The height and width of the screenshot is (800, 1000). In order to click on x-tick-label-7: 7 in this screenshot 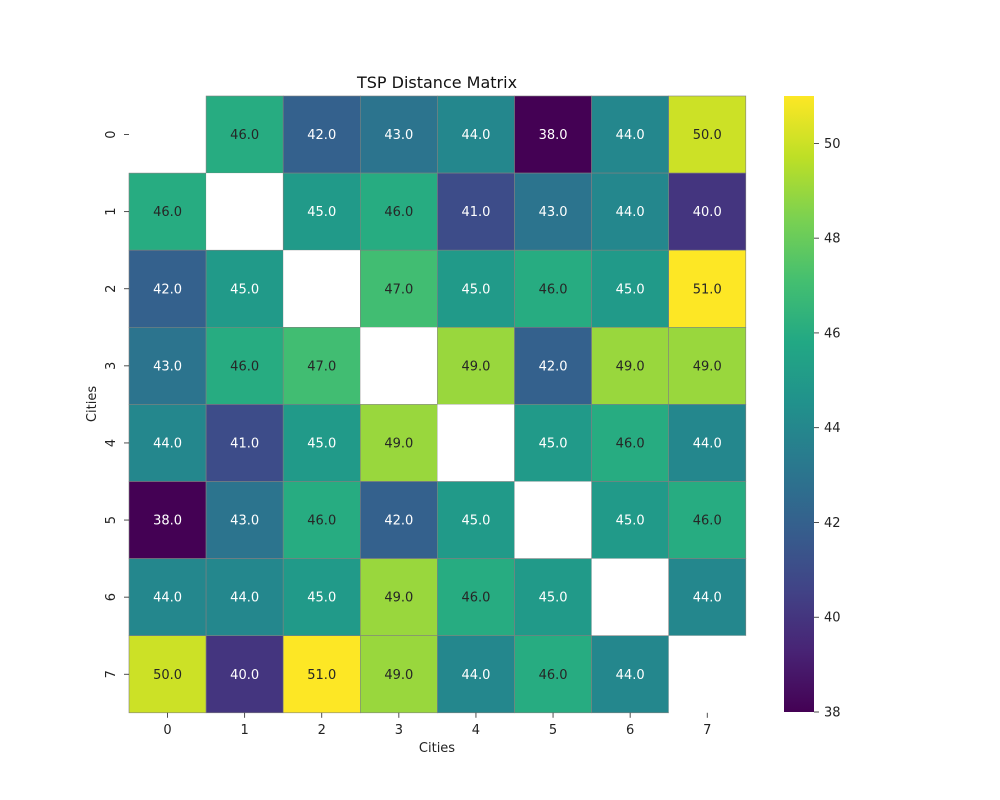, I will do `click(707, 730)`.